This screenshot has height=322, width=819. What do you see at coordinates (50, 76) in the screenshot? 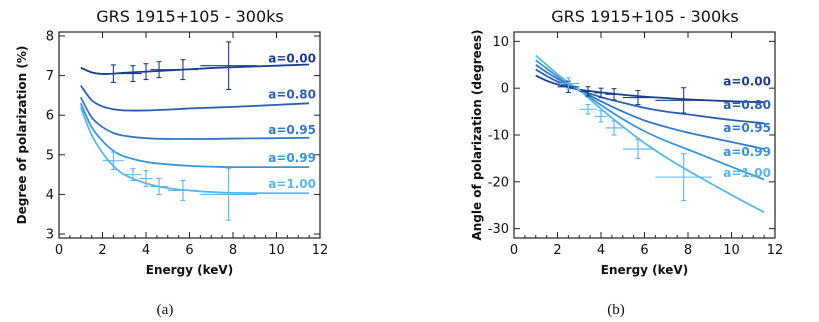
I see `y-tick-label: 7` at bounding box center [50, 76].